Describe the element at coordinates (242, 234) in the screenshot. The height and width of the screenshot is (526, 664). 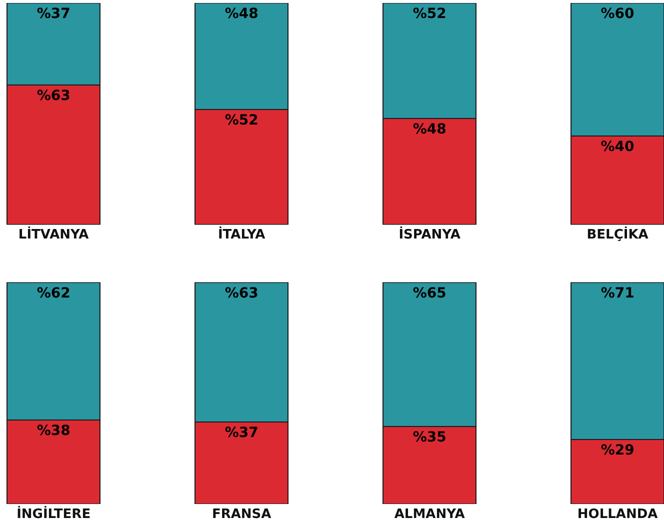
I see `x-tick-label: İTALYA` at that location.